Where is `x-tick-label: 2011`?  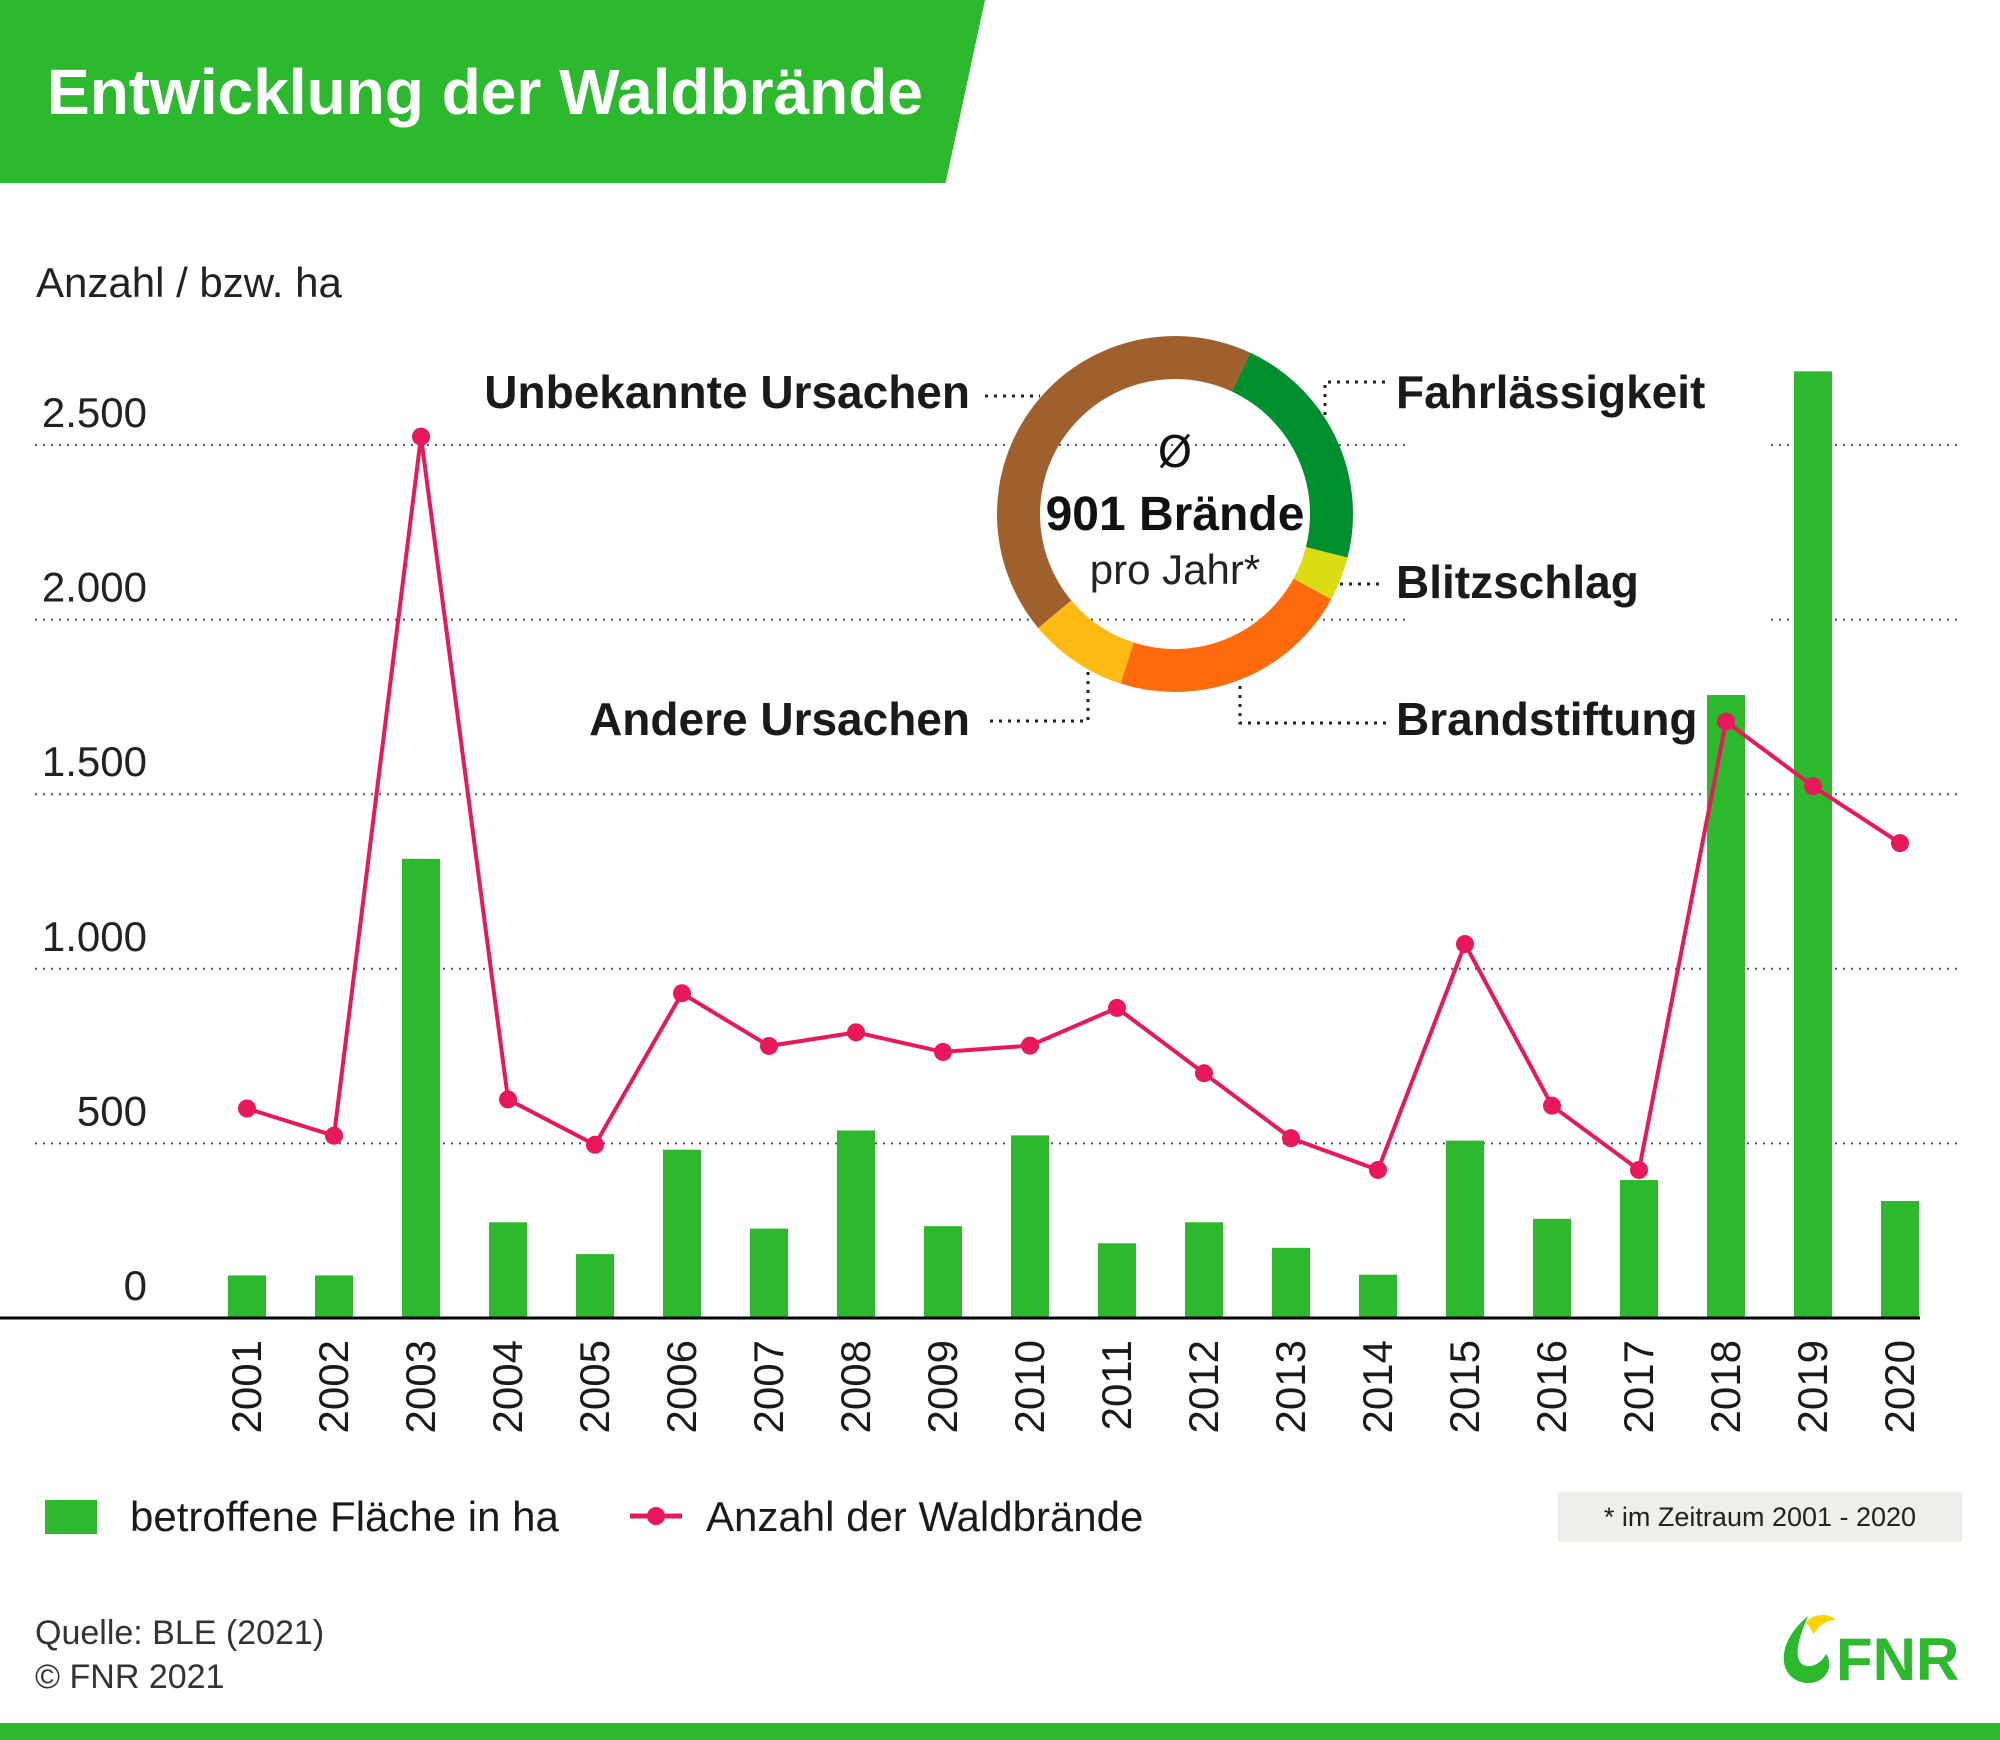 x-tick-label: 2011 is located at coordinates (1116, 1385).